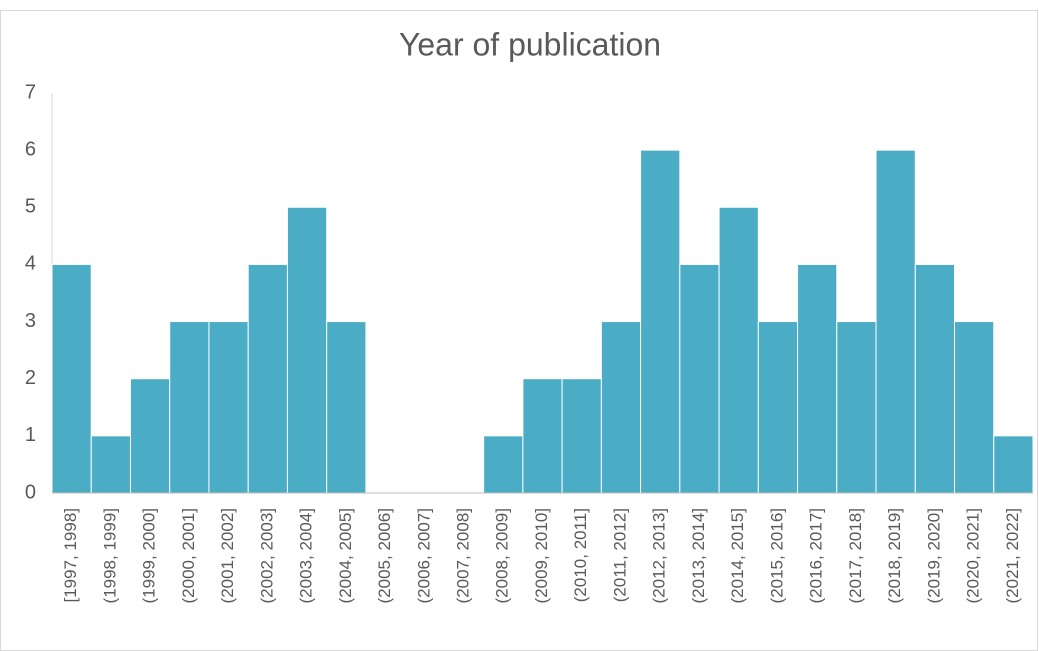 The height and width of the screenshot is (651, 1039). I want to click on x-tick-label: (2001, 2002], so click(227, 555).